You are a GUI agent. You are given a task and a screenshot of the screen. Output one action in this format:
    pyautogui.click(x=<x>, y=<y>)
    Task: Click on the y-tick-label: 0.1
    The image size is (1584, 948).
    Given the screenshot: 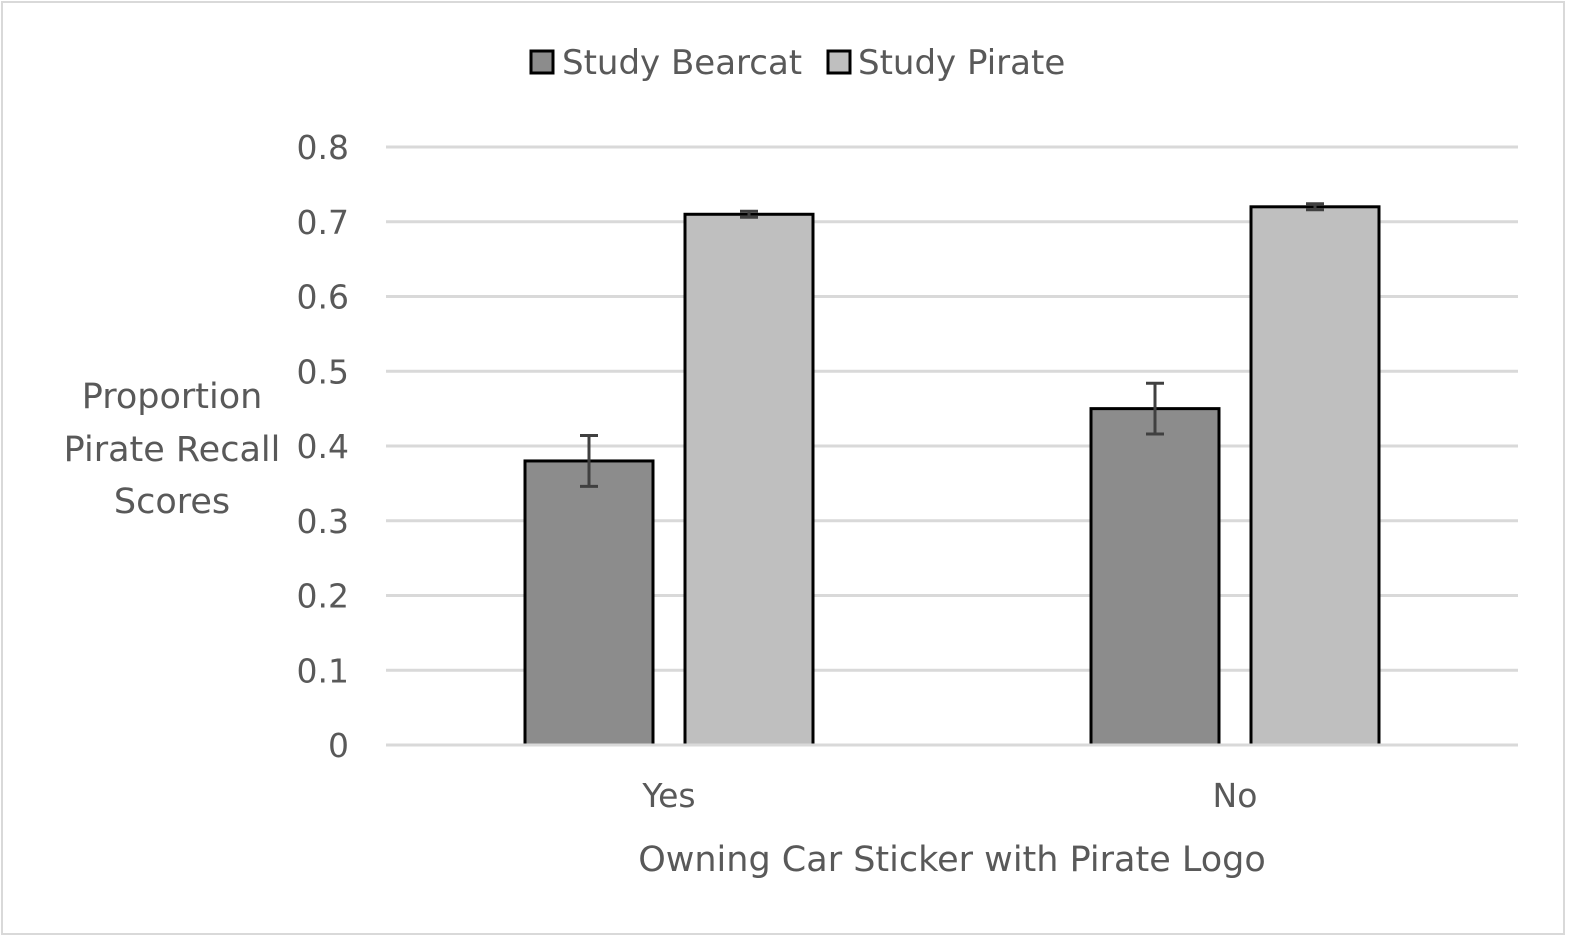 What is the action you would take?
    pyautogui.click(x=323, y=670)
    